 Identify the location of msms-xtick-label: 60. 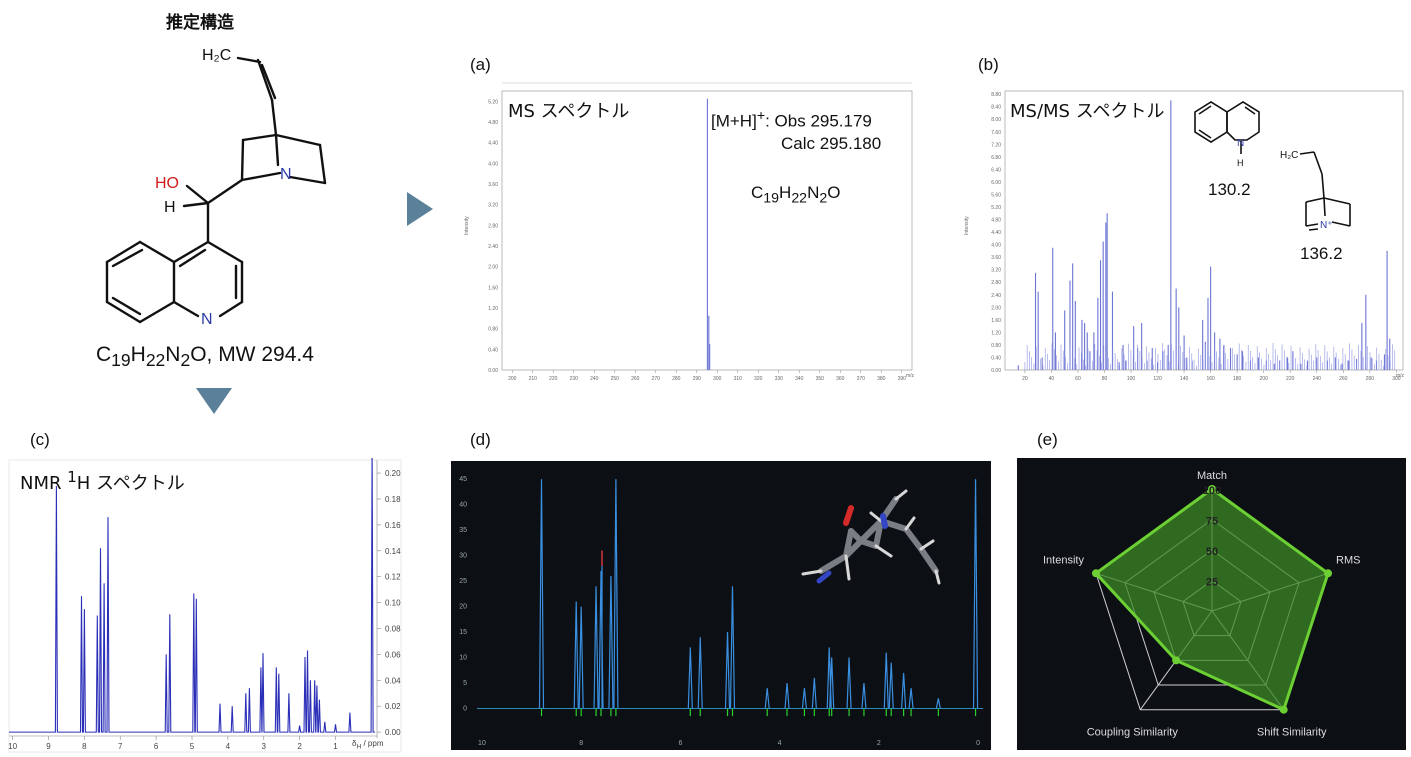
(1078, 379).